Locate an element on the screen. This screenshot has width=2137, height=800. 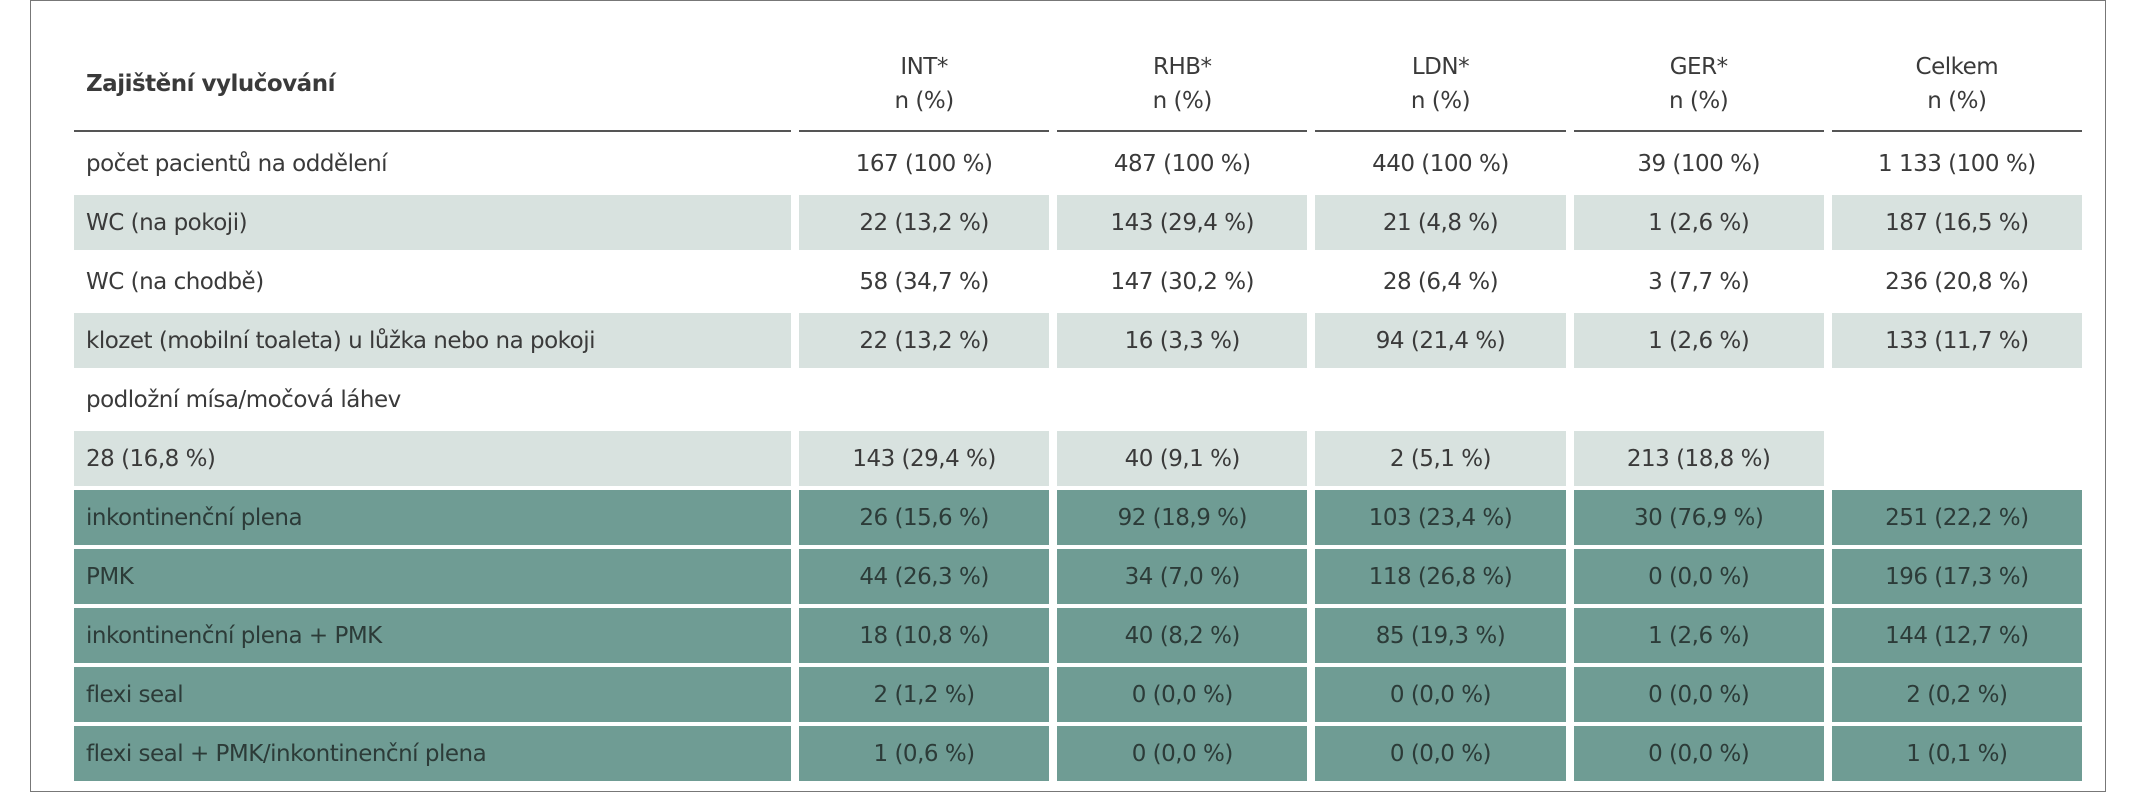
column-header: RHB* n (%) is located at coordinates (1182, 85).